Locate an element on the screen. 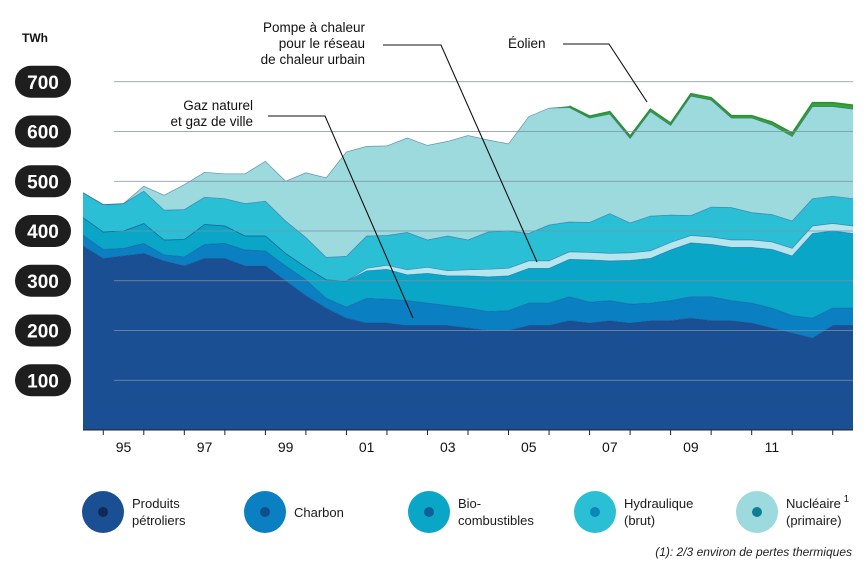  y-tick-label-700: 700 is located at coordinates (43, 83).